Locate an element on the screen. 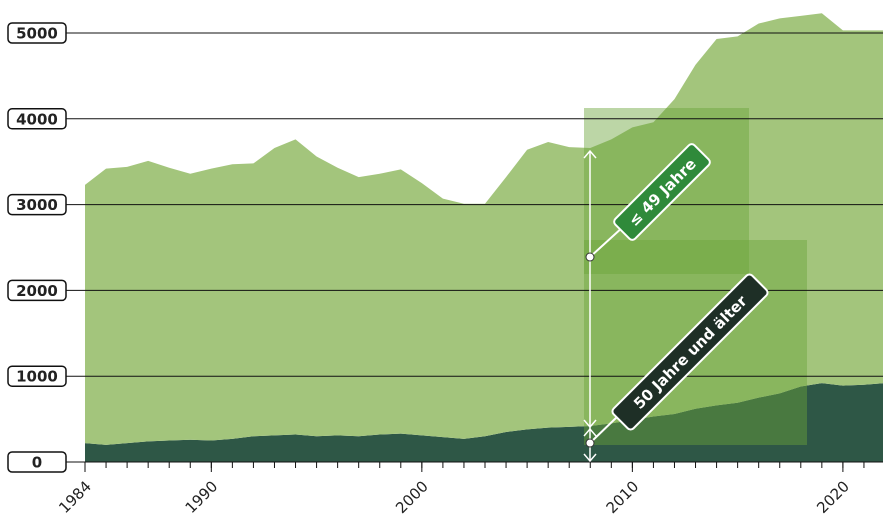 The width and height of the screenshot is (883, 517). y-tick-label: 2000 is located at coordinates (37, 291).